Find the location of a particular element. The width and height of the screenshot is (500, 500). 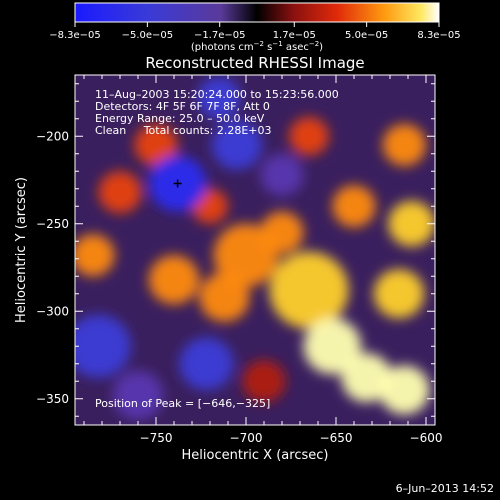

x-tick-label: −700 is located at coordinates (246, 438).